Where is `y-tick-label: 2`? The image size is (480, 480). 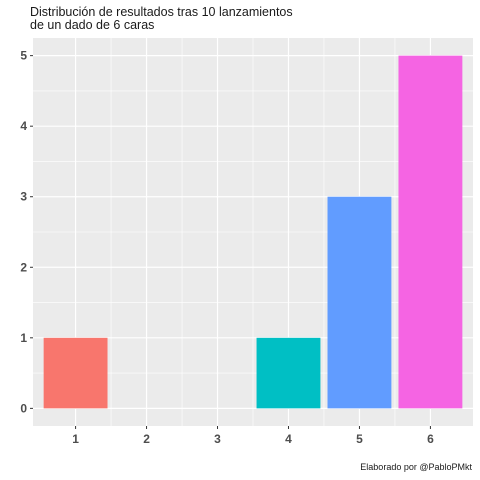 y-tick-label: 2 is located at coordinates (23, 267).